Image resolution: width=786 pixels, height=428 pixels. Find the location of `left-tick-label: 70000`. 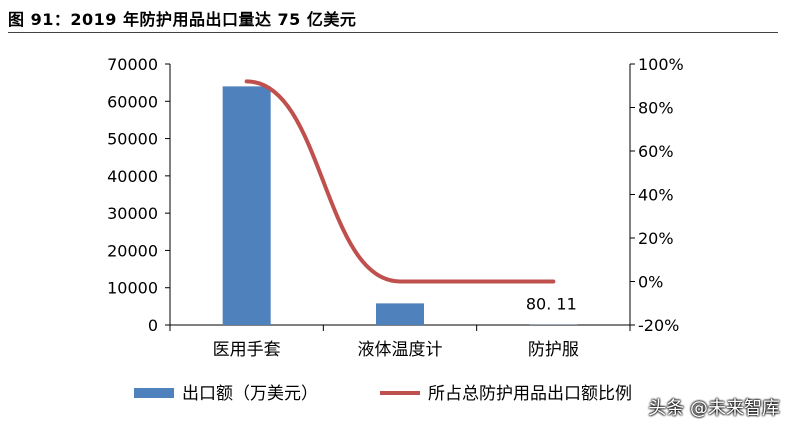

left-tick-label: 70000 is located at coordinates (132, 64).